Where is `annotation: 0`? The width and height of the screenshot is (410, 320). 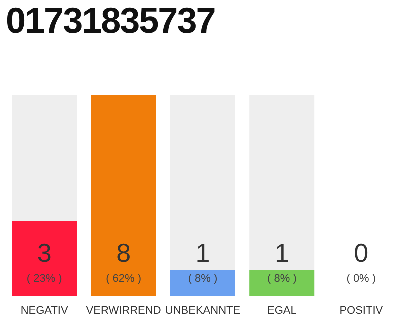
annotation: 0 is located at coordinates (361, 253).